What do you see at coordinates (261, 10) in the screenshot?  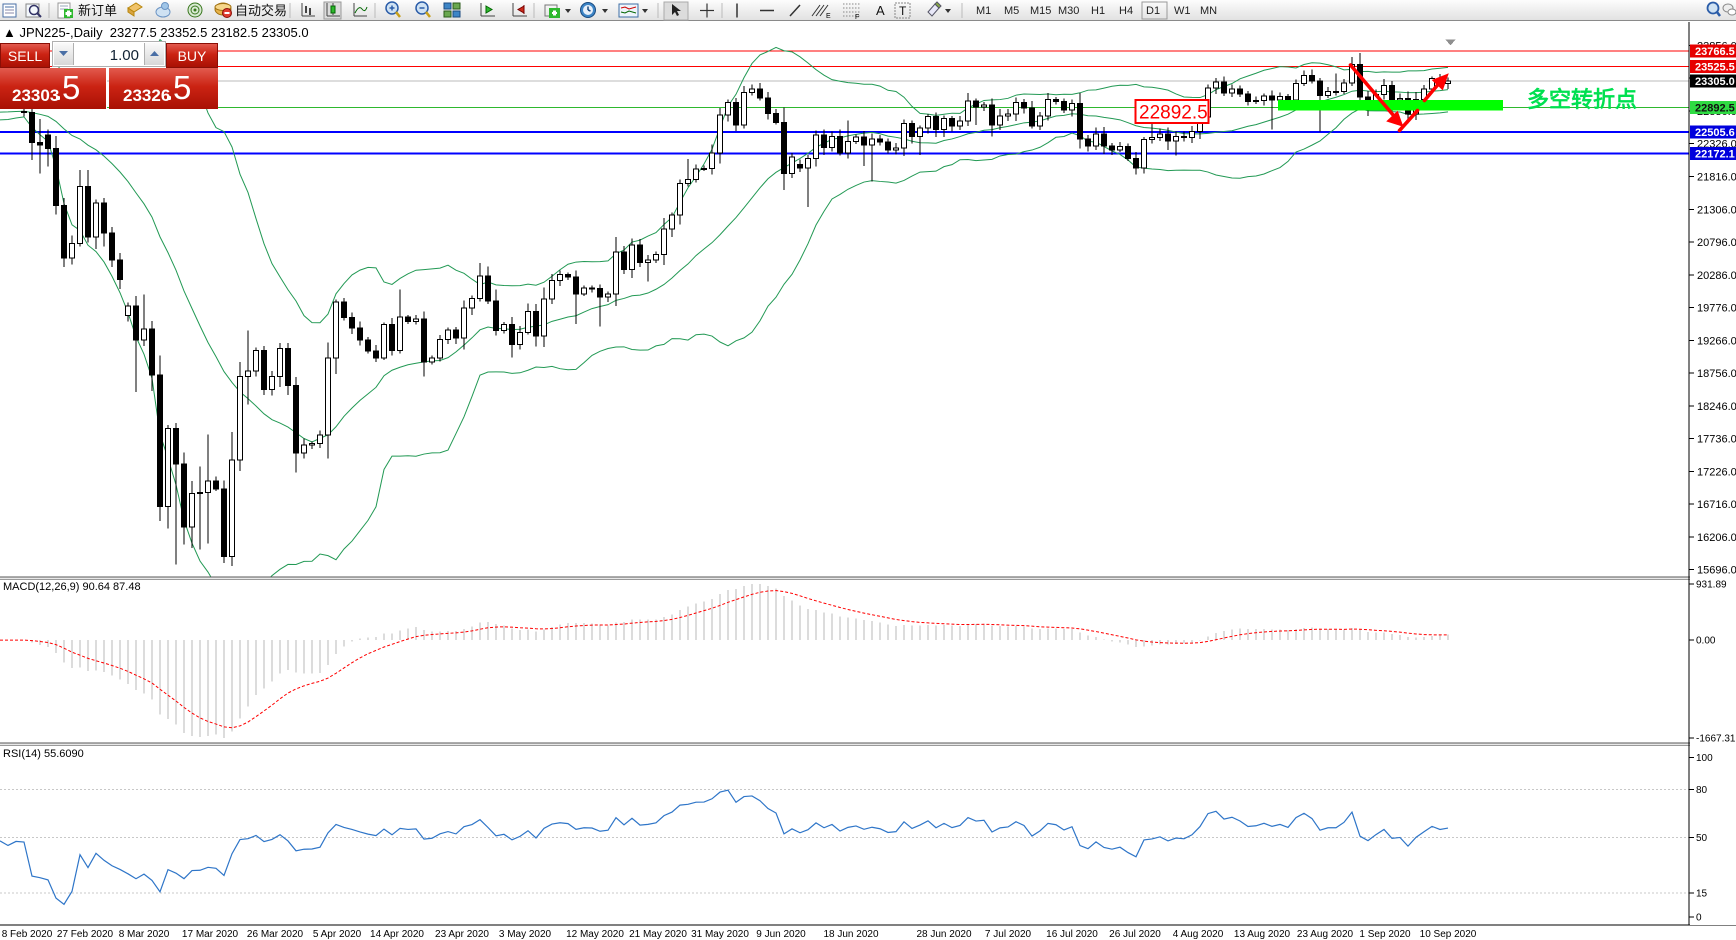 I see `svg-text: 自动交易` at bounding box center [261, 10].